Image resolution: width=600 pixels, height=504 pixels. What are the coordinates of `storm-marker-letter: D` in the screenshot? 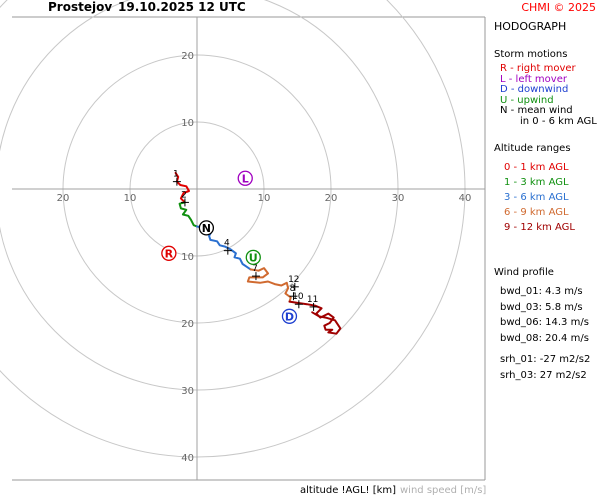 It's located at (289, 316).